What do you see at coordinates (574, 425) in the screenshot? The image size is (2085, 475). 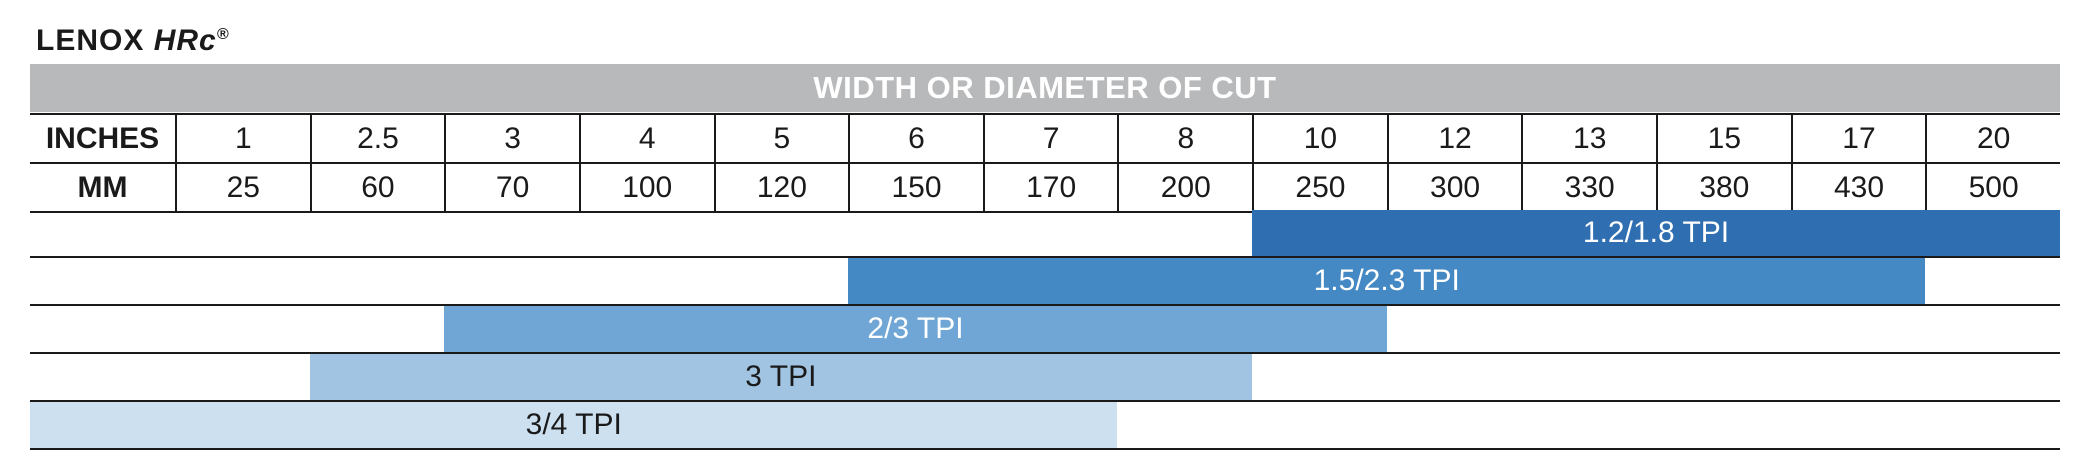 I see `tpi-range-bar: 3/4 TPI` at bounding box center [574, 425].